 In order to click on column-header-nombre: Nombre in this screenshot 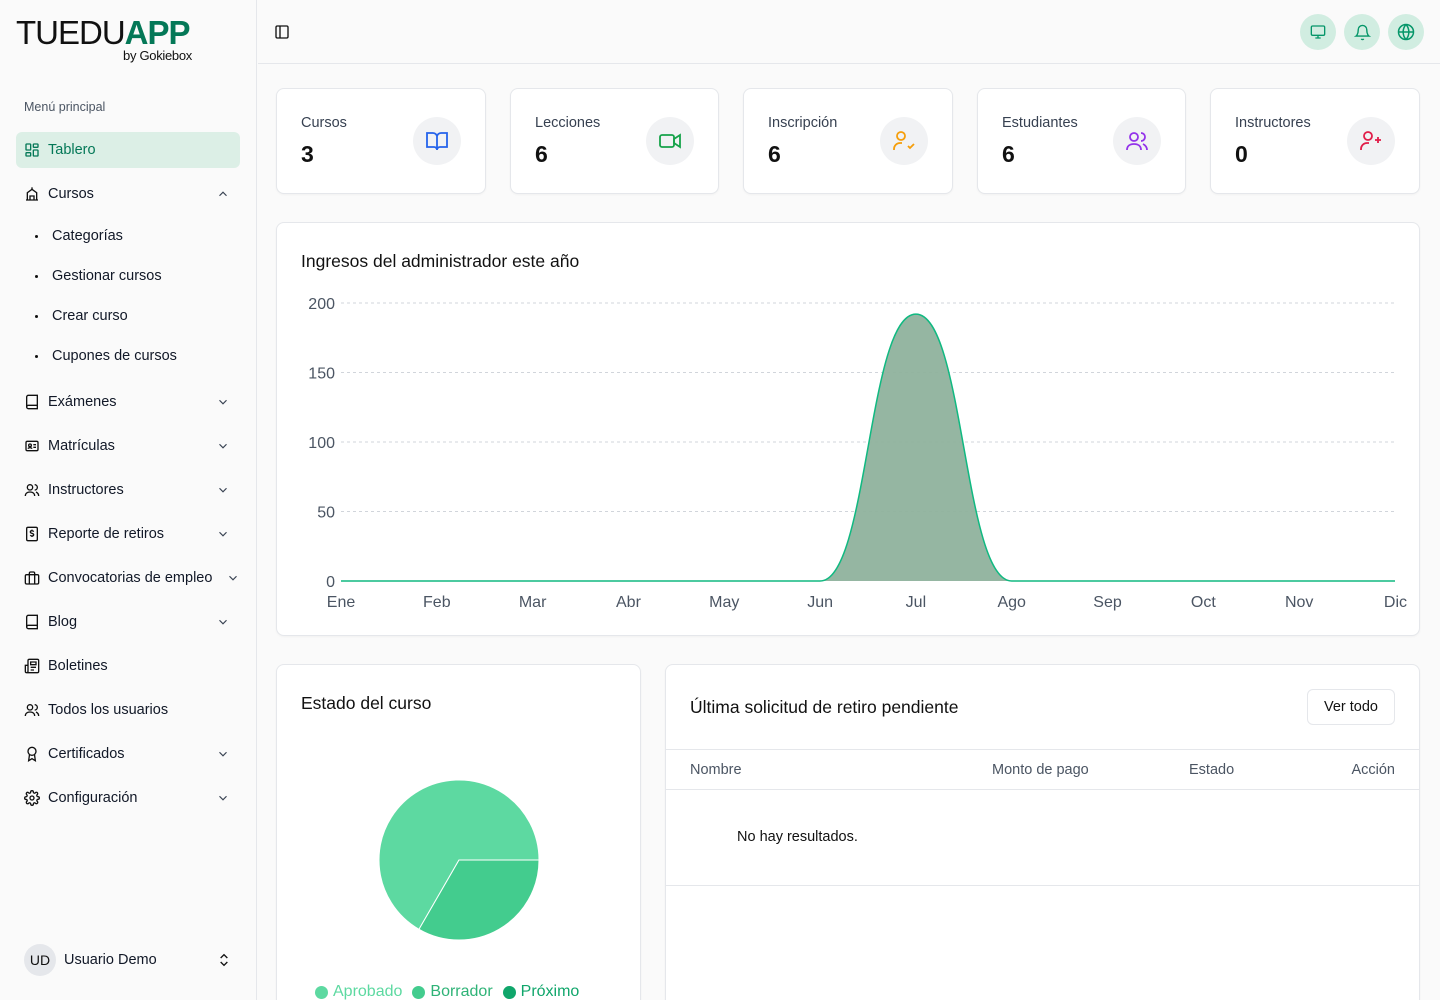, I will do `click(716, 770)`.